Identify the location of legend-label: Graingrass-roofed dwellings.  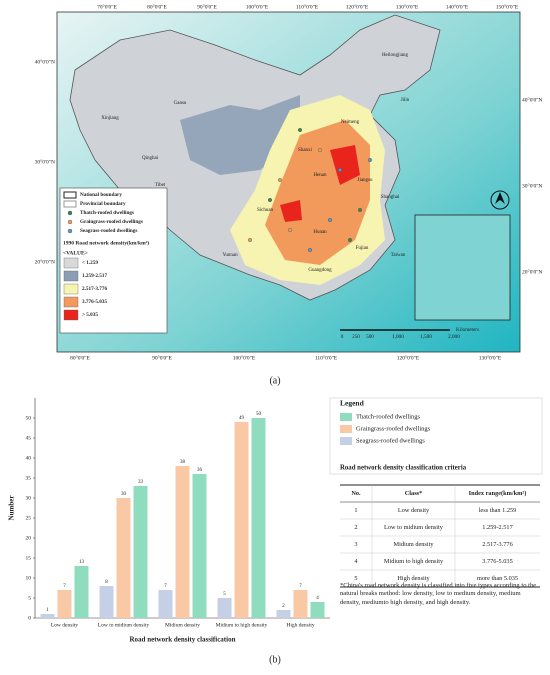
(393, 428).